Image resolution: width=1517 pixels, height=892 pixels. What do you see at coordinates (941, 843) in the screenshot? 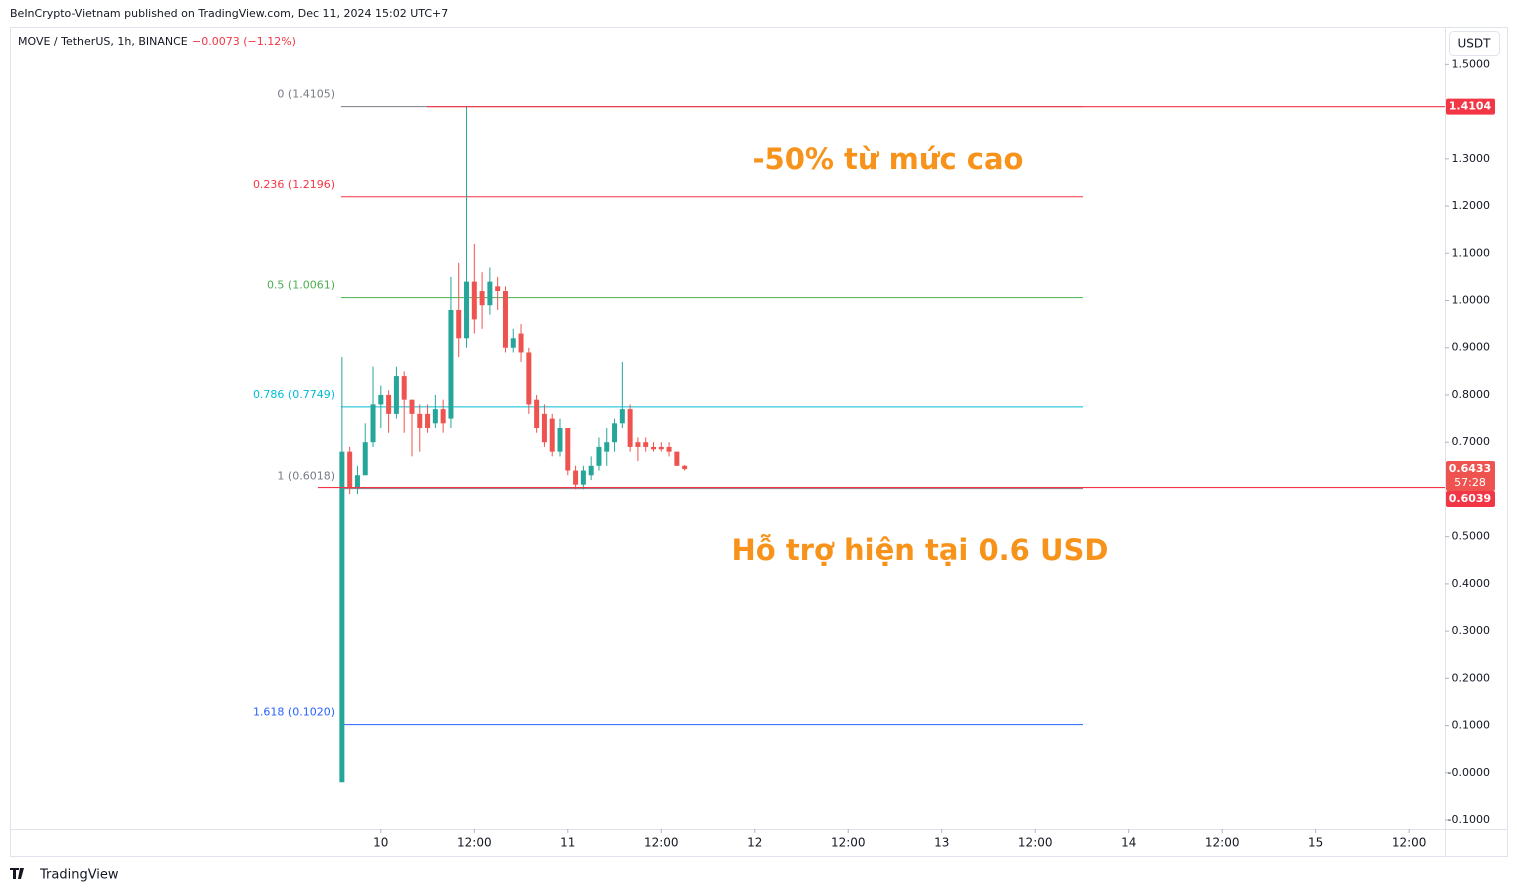
I see `x-tick-label: 13` at bounding box center [941, 843].